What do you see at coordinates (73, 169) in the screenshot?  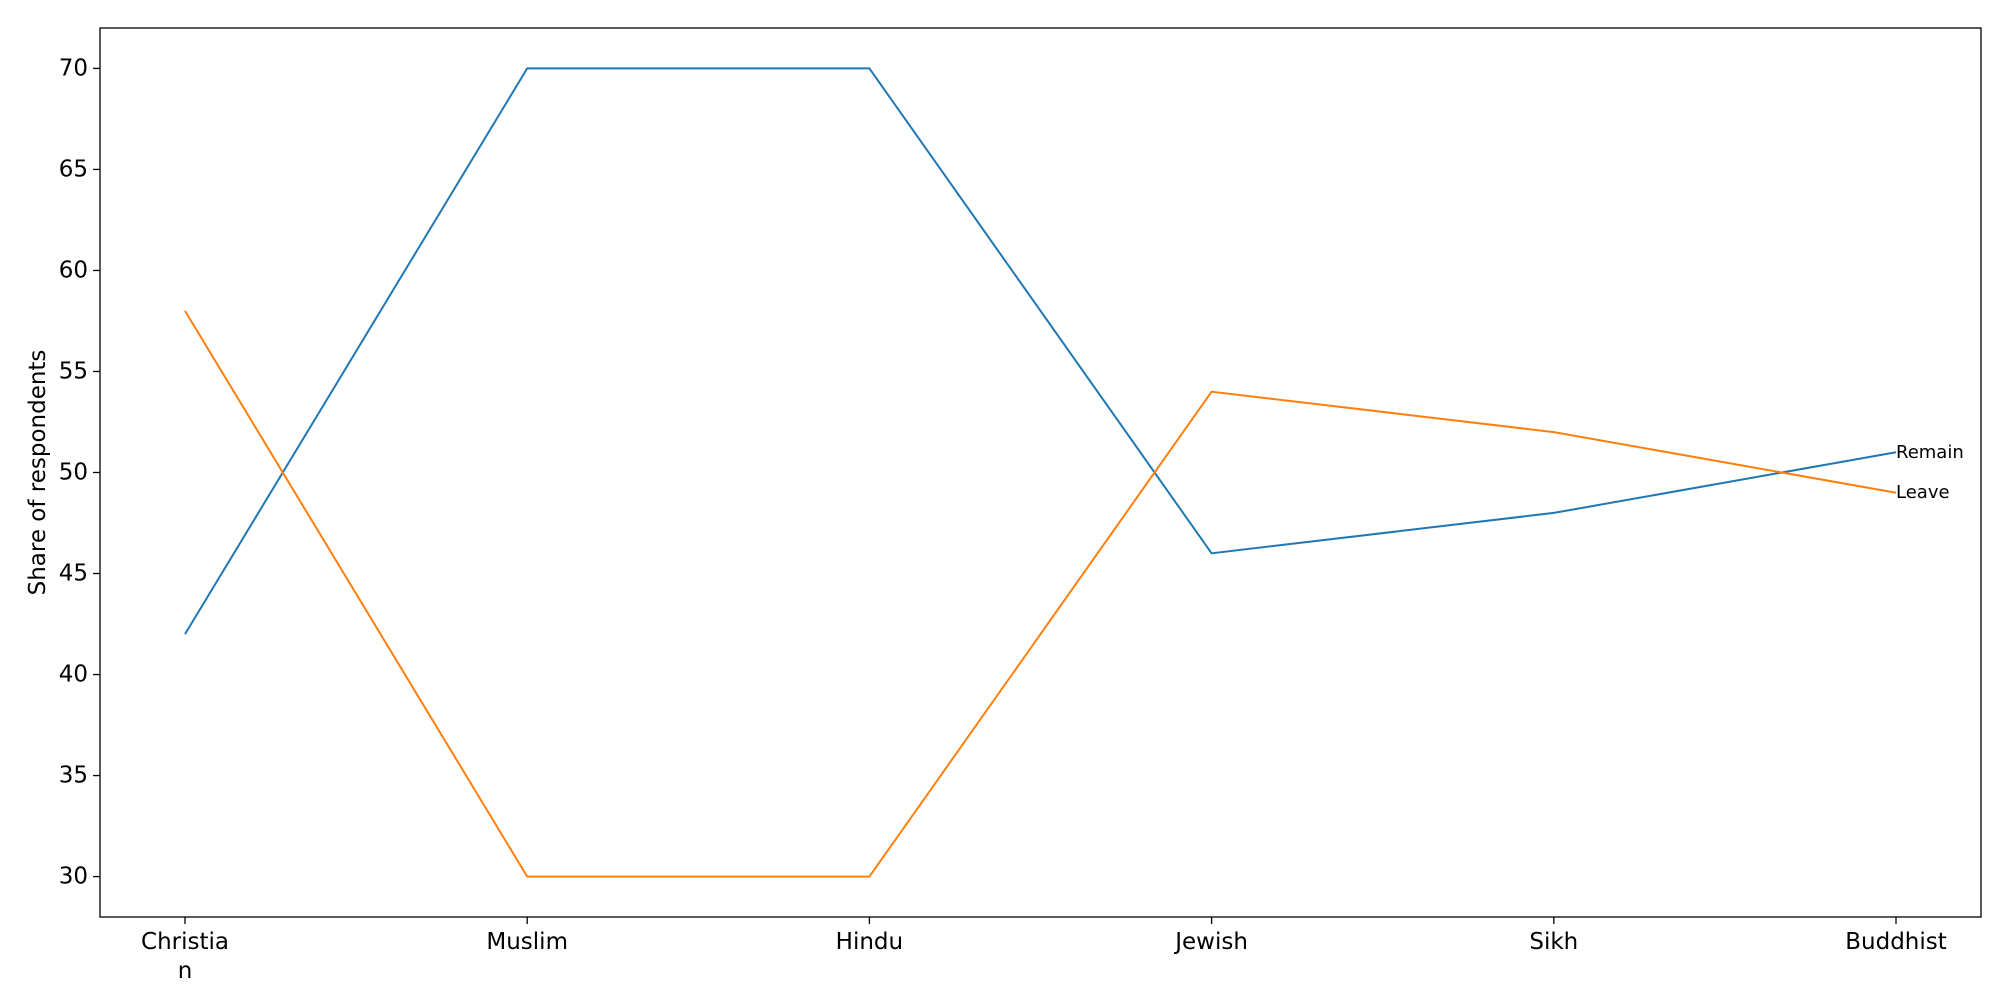 I see `y-tick-label: 65` at bounding box center [73, 169].